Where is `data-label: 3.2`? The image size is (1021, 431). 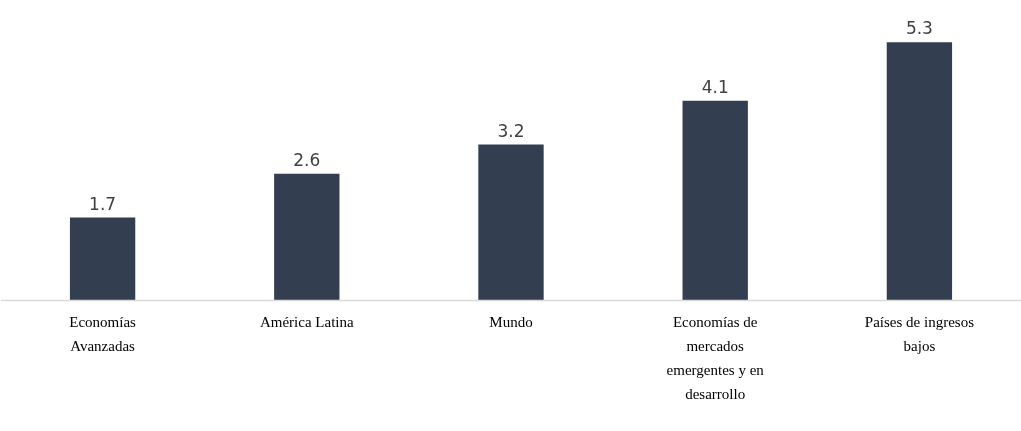
data-label: 3.2 is located at coordinates (511, 130).